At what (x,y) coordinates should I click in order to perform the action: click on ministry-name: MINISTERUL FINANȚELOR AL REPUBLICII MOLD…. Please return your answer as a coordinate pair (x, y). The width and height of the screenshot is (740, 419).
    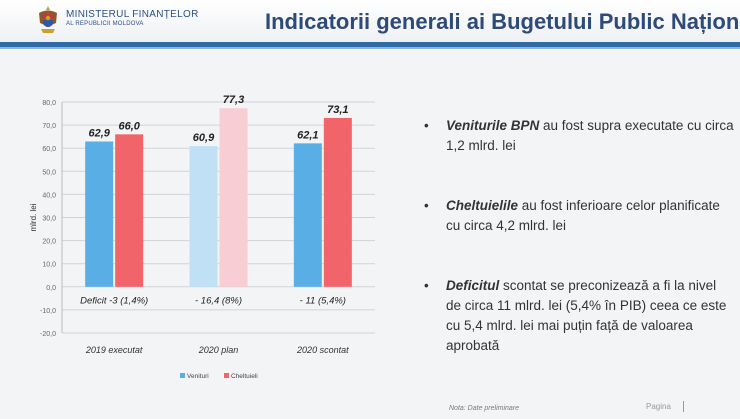
    Looking at the image, I should click on (132, 18).